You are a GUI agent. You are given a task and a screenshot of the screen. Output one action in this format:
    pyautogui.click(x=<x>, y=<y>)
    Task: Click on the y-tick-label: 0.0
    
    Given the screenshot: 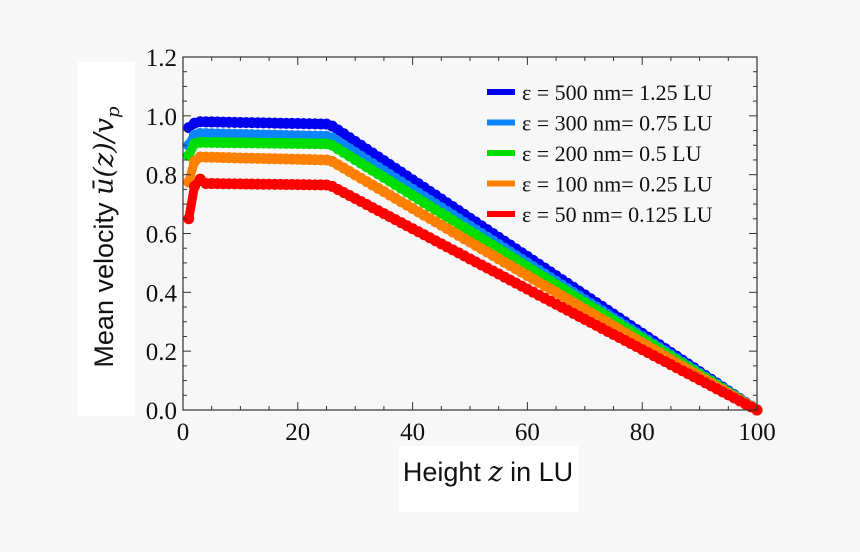 What is the action you would take?
    pyautogui.click(x=161, y=411)
    